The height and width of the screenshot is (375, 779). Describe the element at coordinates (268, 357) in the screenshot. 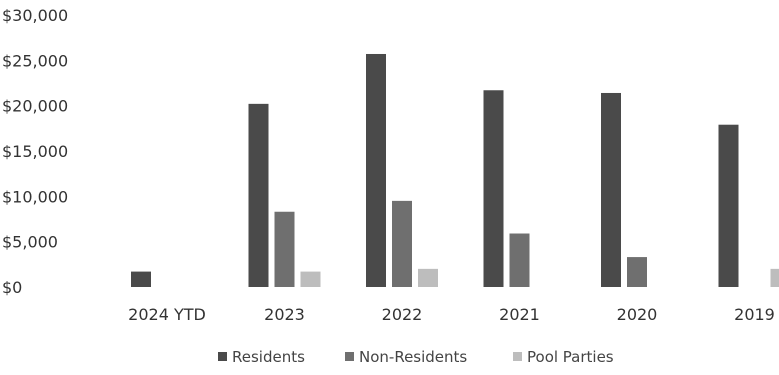

I see `legend-label: Residents` at that location.